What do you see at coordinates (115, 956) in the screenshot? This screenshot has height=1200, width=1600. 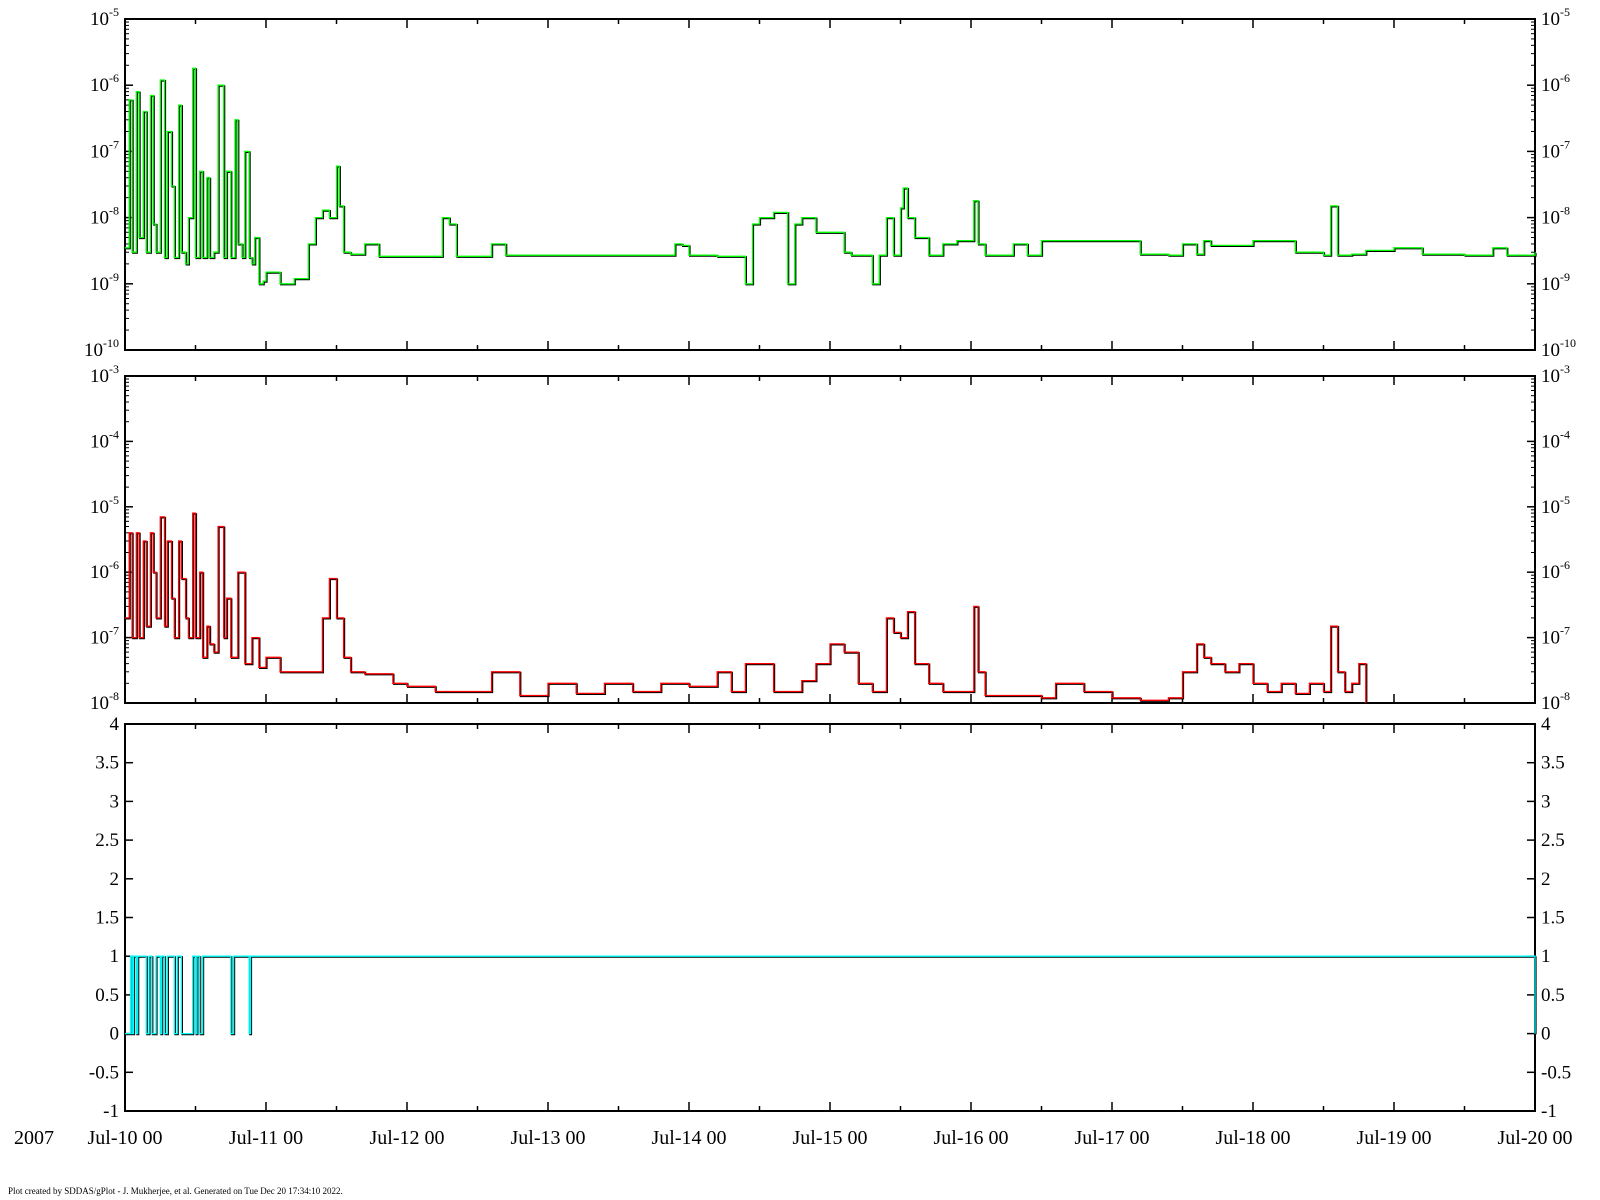 I see `y-tick-label-left: 1` at bounding box center [115, 956].